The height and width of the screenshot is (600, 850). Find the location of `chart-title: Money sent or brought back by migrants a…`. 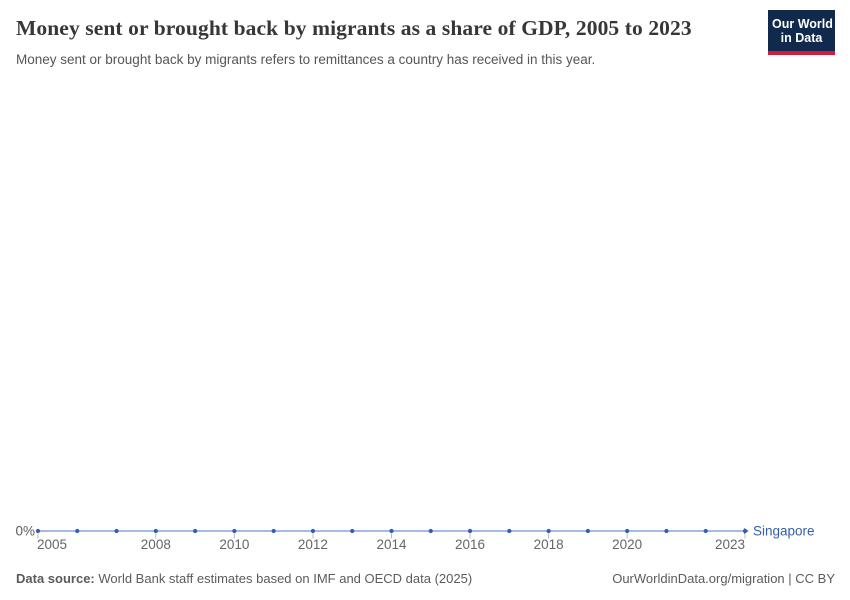

chart-title: Money sent or brought back by migrants a… is located at coordinates (354, 28).